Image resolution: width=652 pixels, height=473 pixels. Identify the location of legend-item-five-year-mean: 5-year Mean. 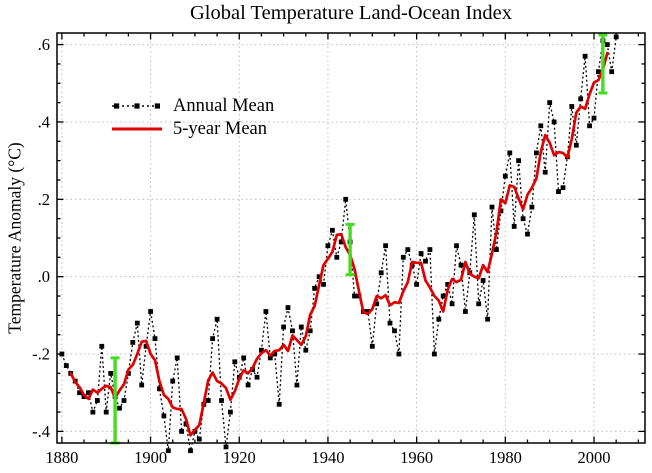
(192, 128).